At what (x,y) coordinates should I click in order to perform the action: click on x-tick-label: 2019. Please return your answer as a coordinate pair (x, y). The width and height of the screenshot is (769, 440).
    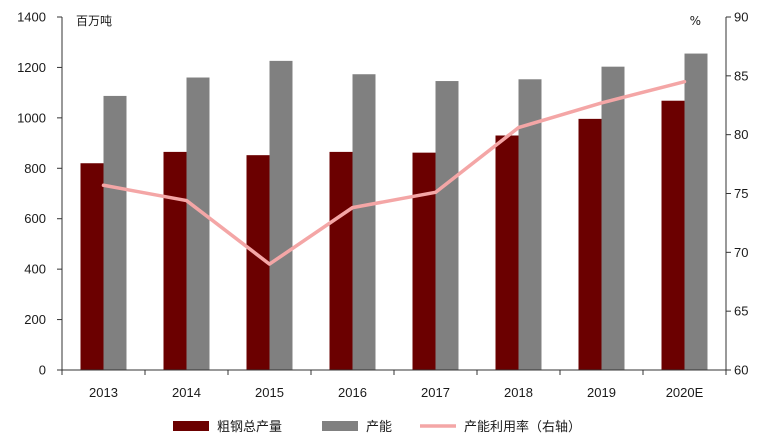
    Looking at the image, I should click on (601, 392).